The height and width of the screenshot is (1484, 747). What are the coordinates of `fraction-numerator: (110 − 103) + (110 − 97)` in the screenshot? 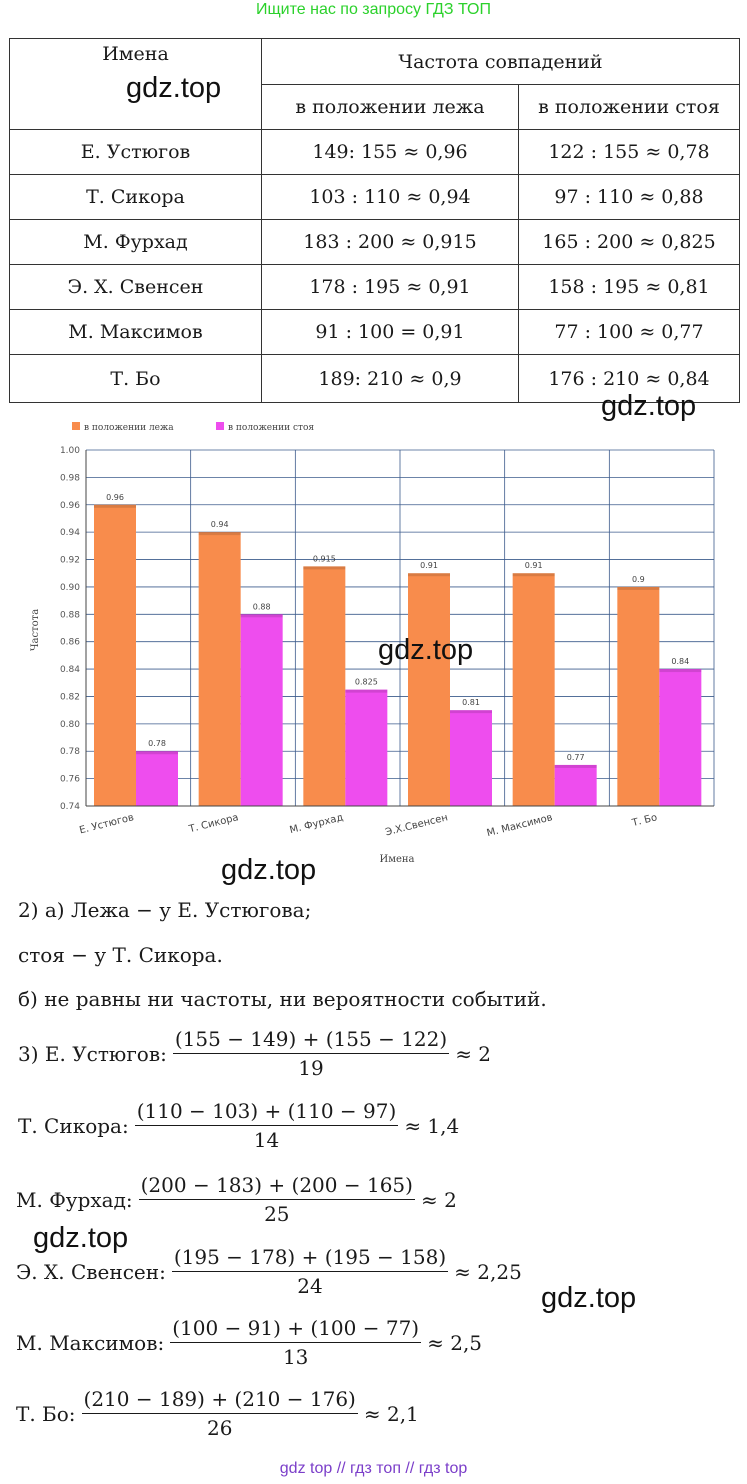 It's located at (266, 1112).